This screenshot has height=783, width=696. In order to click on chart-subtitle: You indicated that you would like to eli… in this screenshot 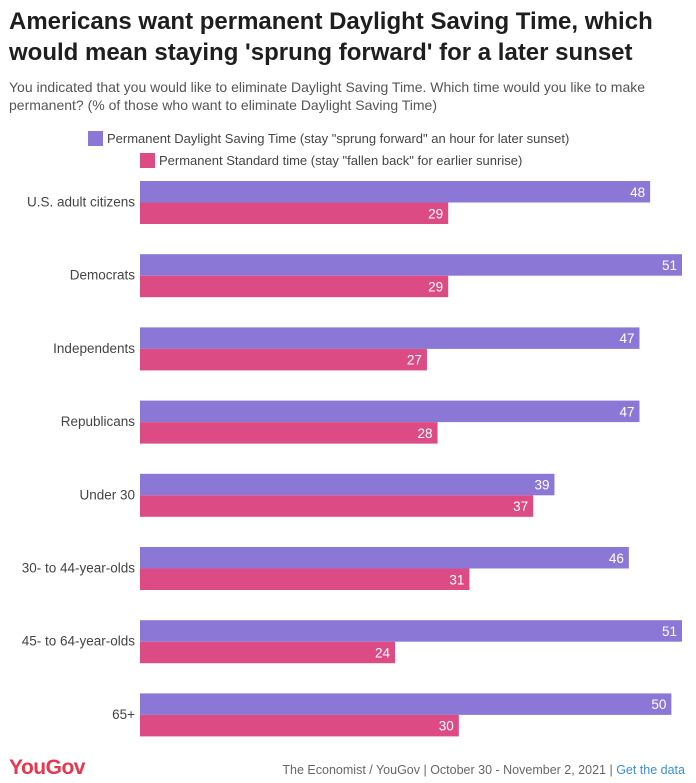, I will do `click(327, 96)`.